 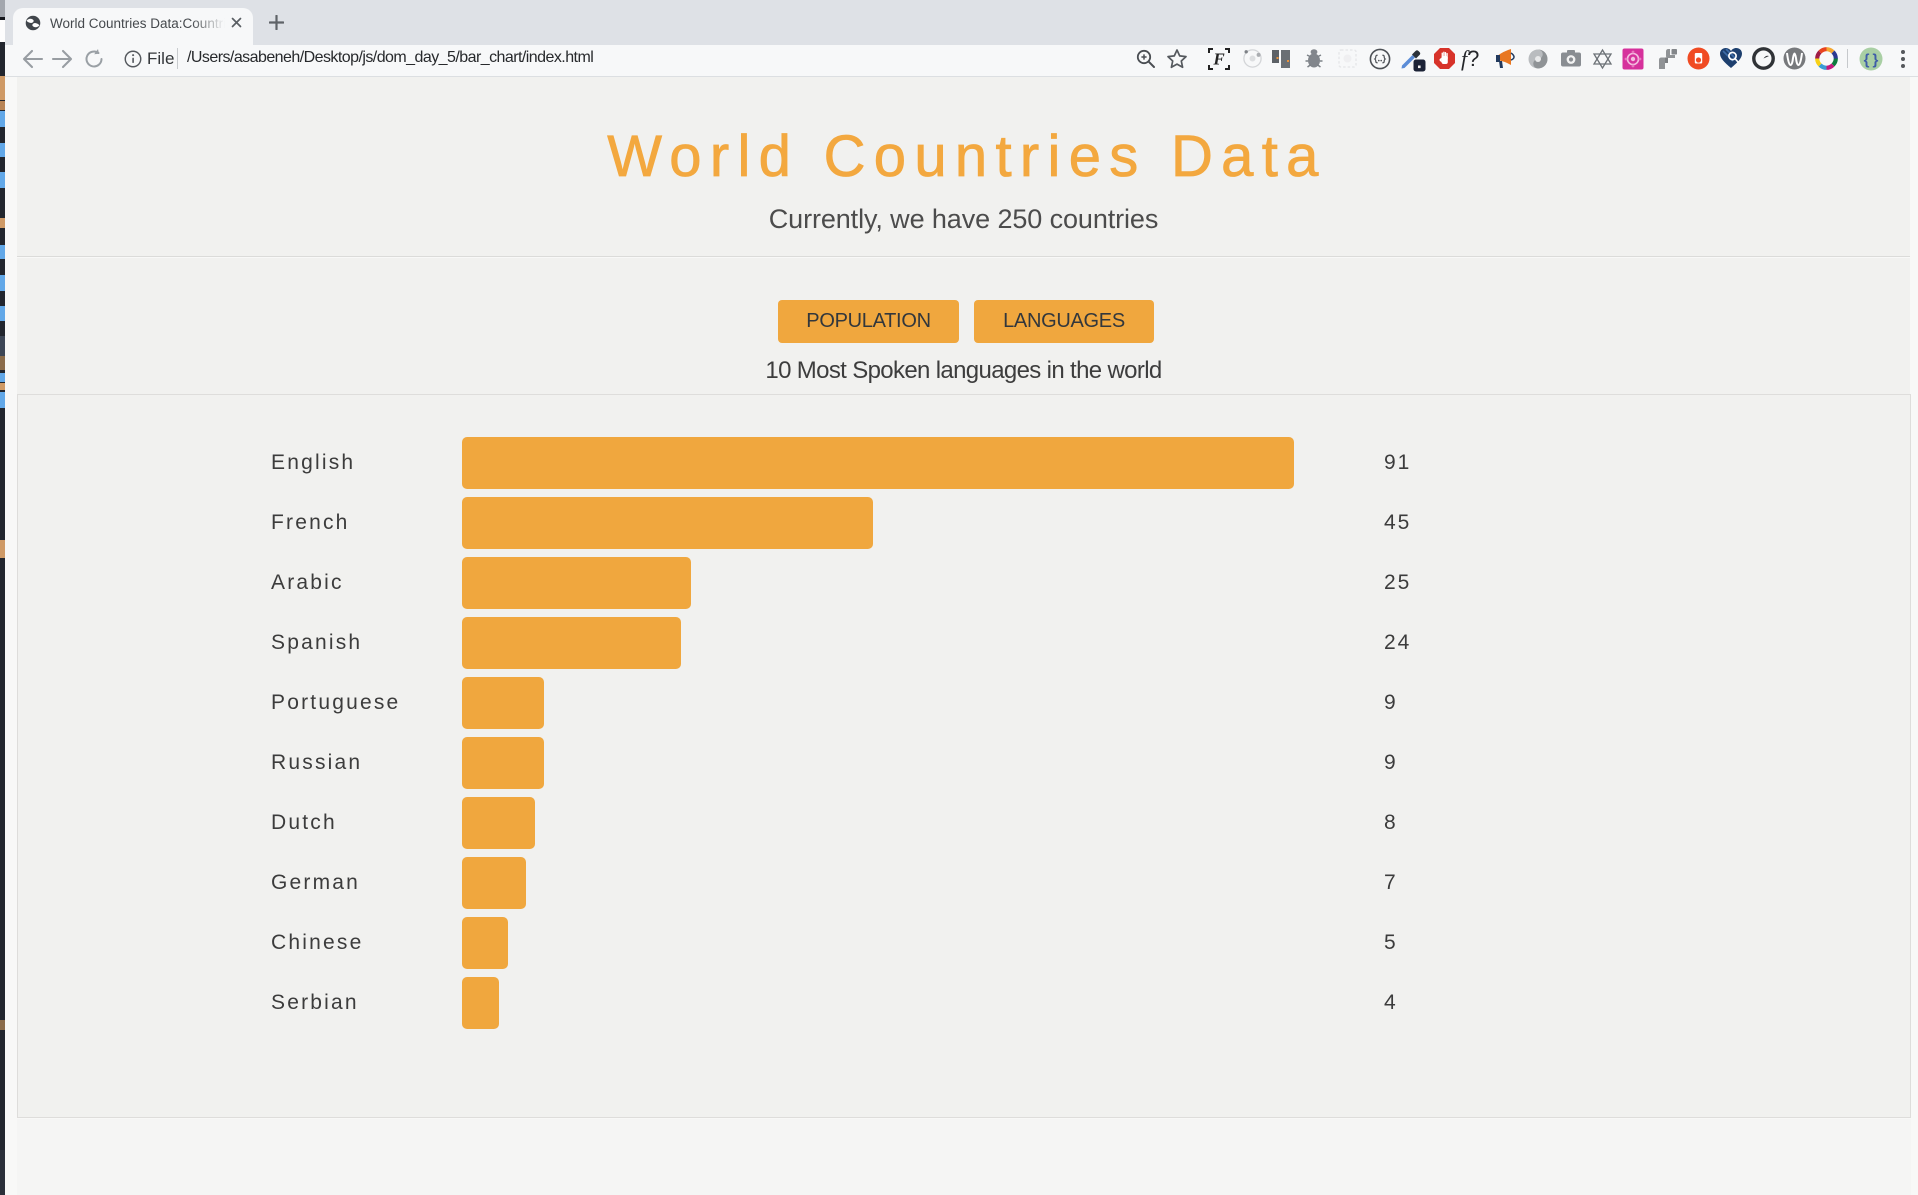 What do you see at coordinates (1218, 59) in the screenshot?
I see `svg-text: F` at bounding box center [1218, 59].